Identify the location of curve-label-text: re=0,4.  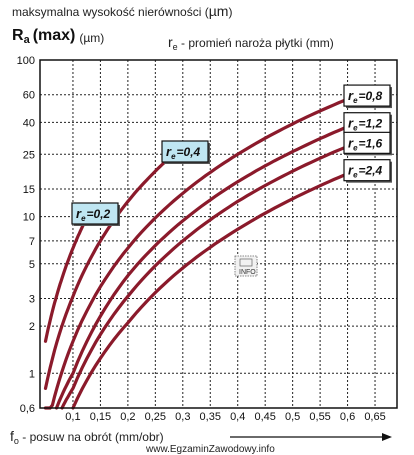
(183, 152).